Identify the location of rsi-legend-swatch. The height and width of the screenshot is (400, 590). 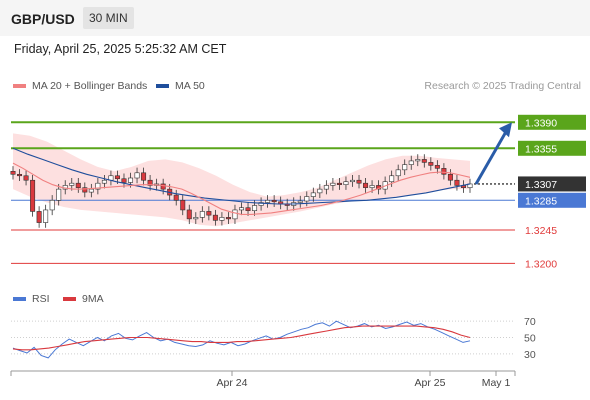
(19, 299).